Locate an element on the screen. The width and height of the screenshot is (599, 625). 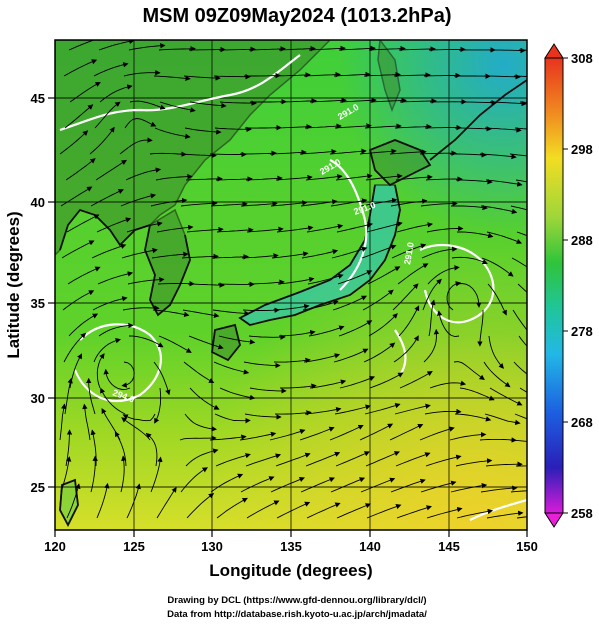
x-tick-labels: 120 125 130 135 140 145 150 is located at coordinates (291, 546).